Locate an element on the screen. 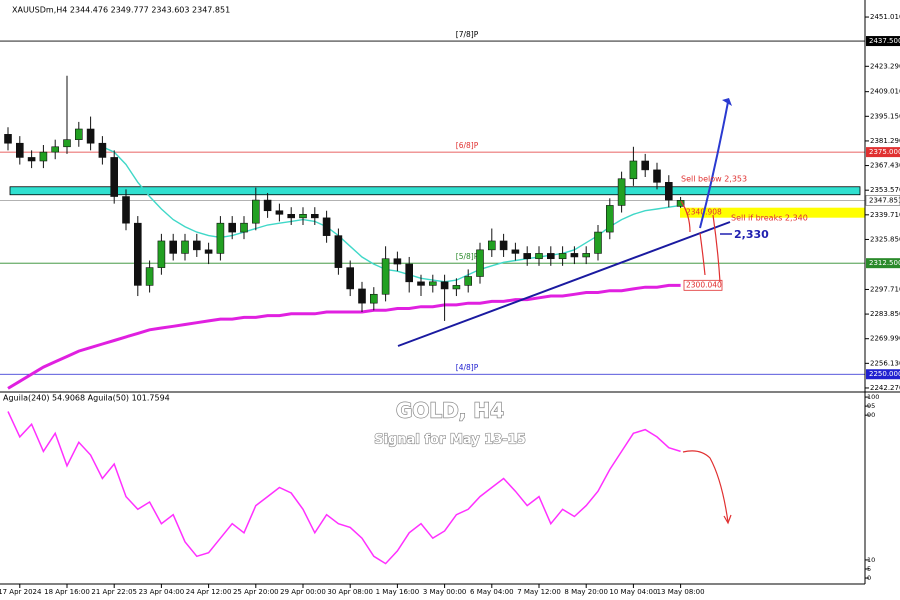  x-tick-label: 8 May 20:00 is located at coordinates (586, 592).